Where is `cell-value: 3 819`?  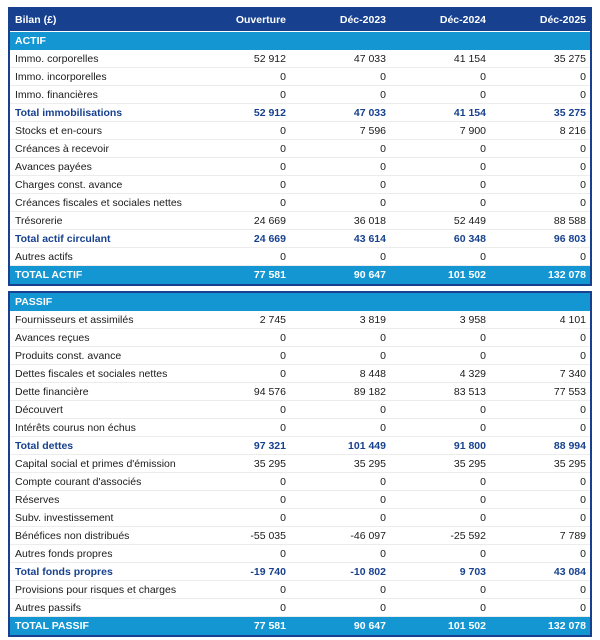
cell-value: 3 819 is located at coordinates (372, 319).